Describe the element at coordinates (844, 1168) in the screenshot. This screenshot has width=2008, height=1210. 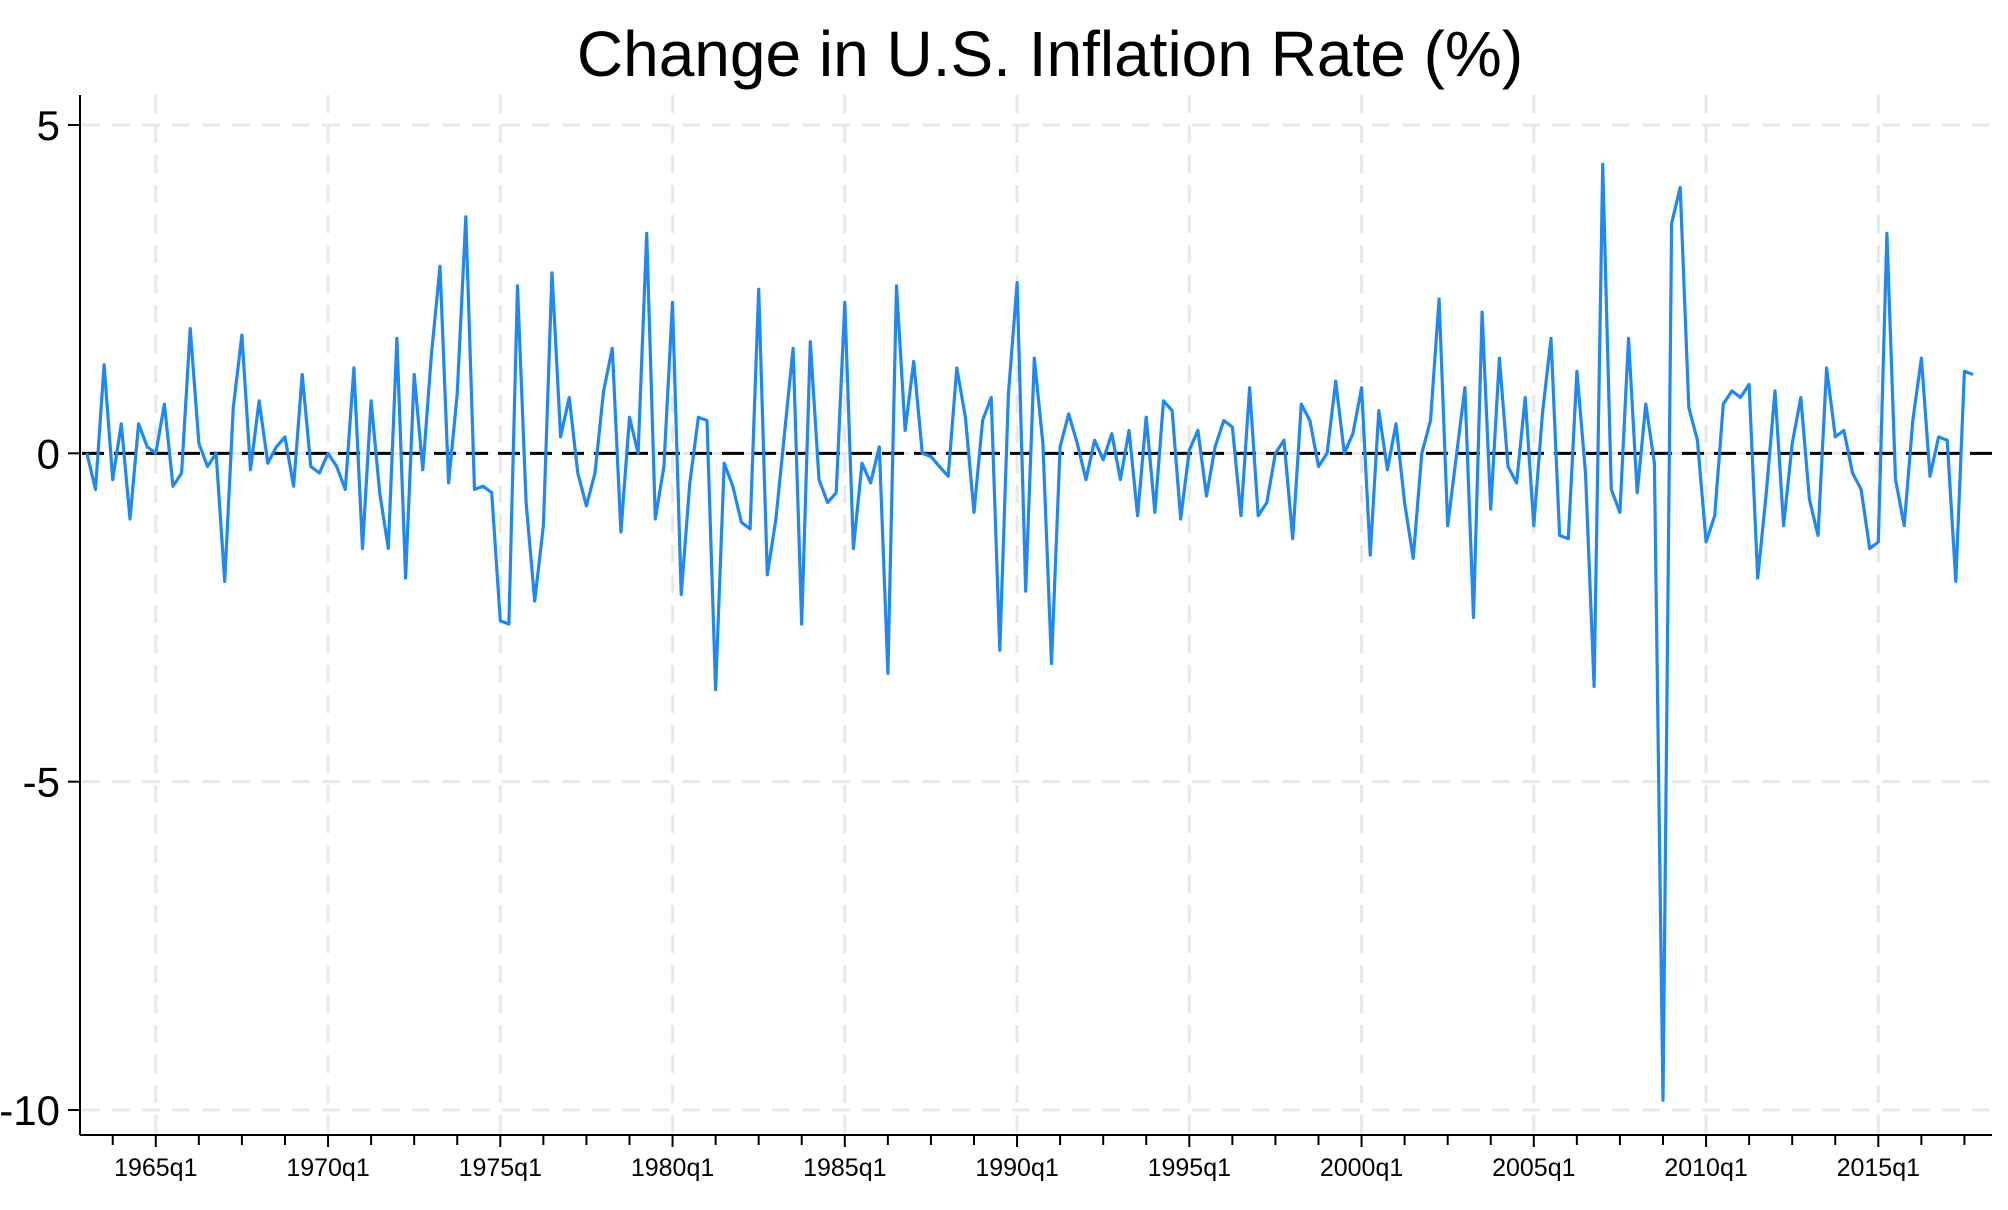
I see `x-tick-label: 1985q1` at that location.